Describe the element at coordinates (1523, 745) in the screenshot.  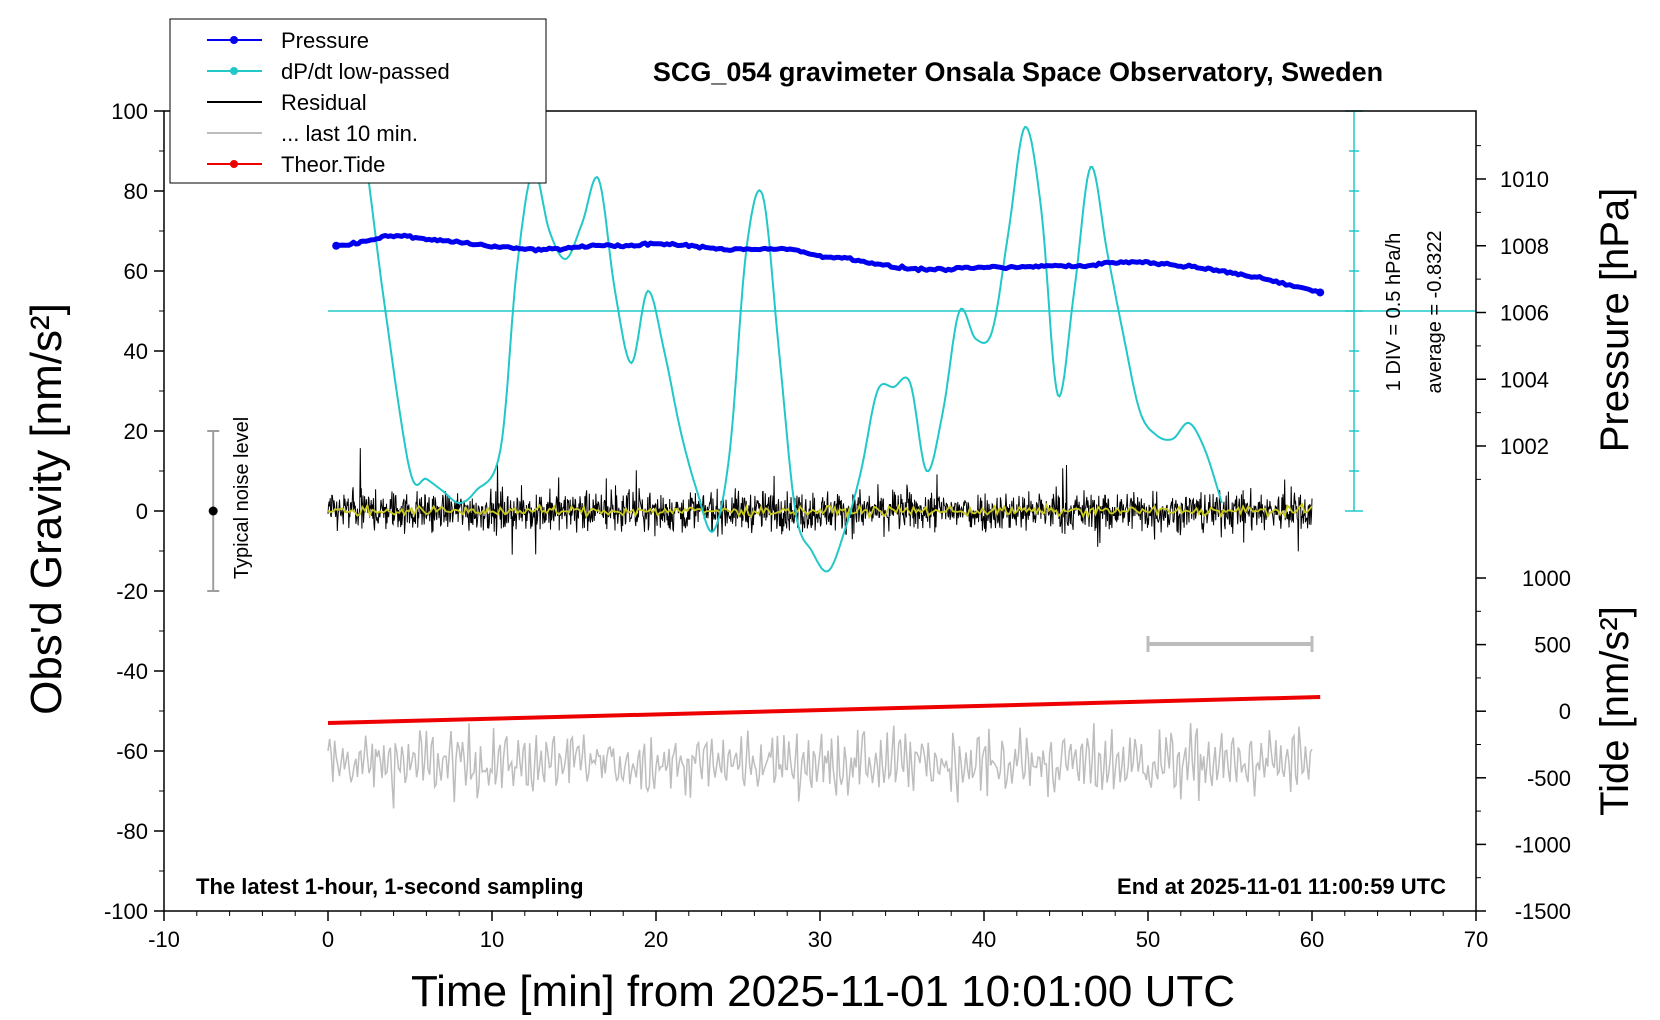
I see `tide-axis-ticks: 1000 500 0 -500 -1000 -1500` at that location.